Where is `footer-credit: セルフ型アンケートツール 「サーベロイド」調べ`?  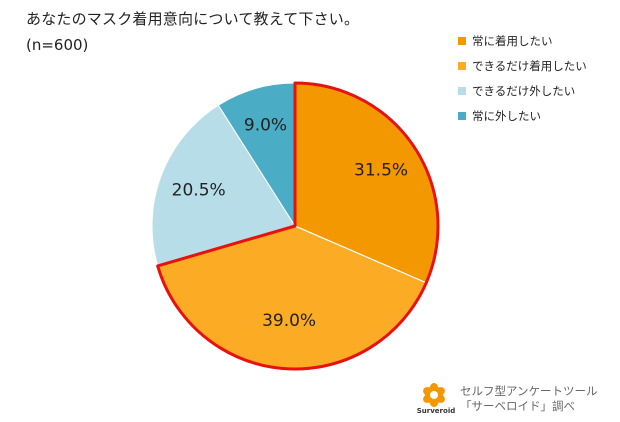
footer-credit: セルフ型アンケートツール 「サーベロイド」調べ is located at coordinates (529, 399).